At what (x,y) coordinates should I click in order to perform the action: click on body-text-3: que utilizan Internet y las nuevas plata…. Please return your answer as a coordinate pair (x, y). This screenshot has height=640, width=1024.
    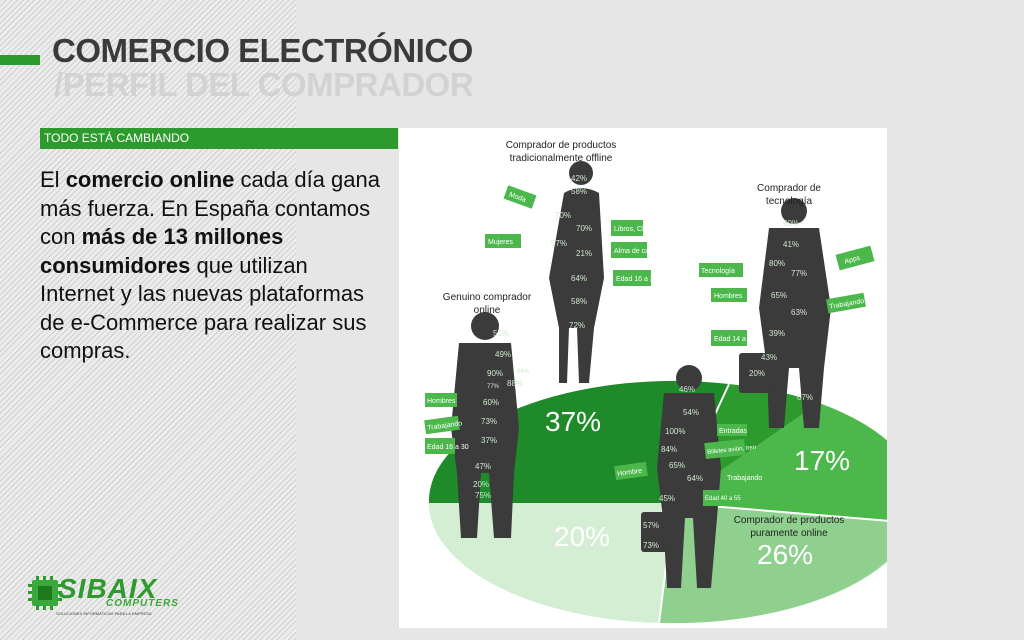
    Looking at the image, I should click on (203, 308).